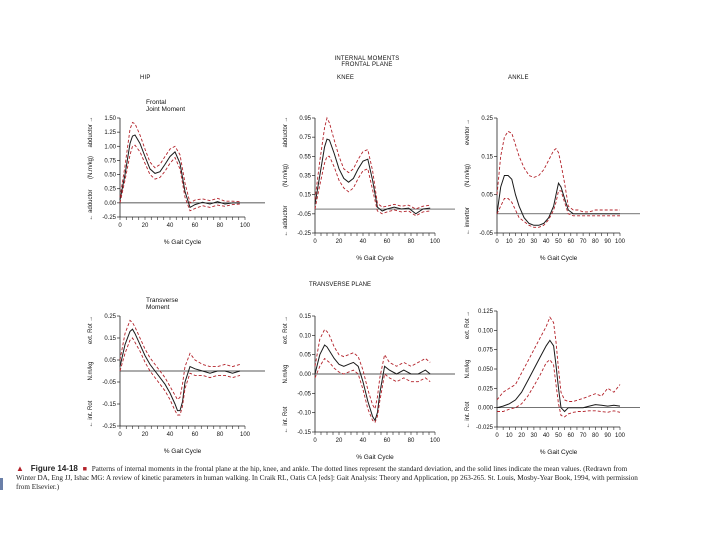 This screenshot has height=540, width=720. I want to click on x-tick-label: 90, so click(607, 436).